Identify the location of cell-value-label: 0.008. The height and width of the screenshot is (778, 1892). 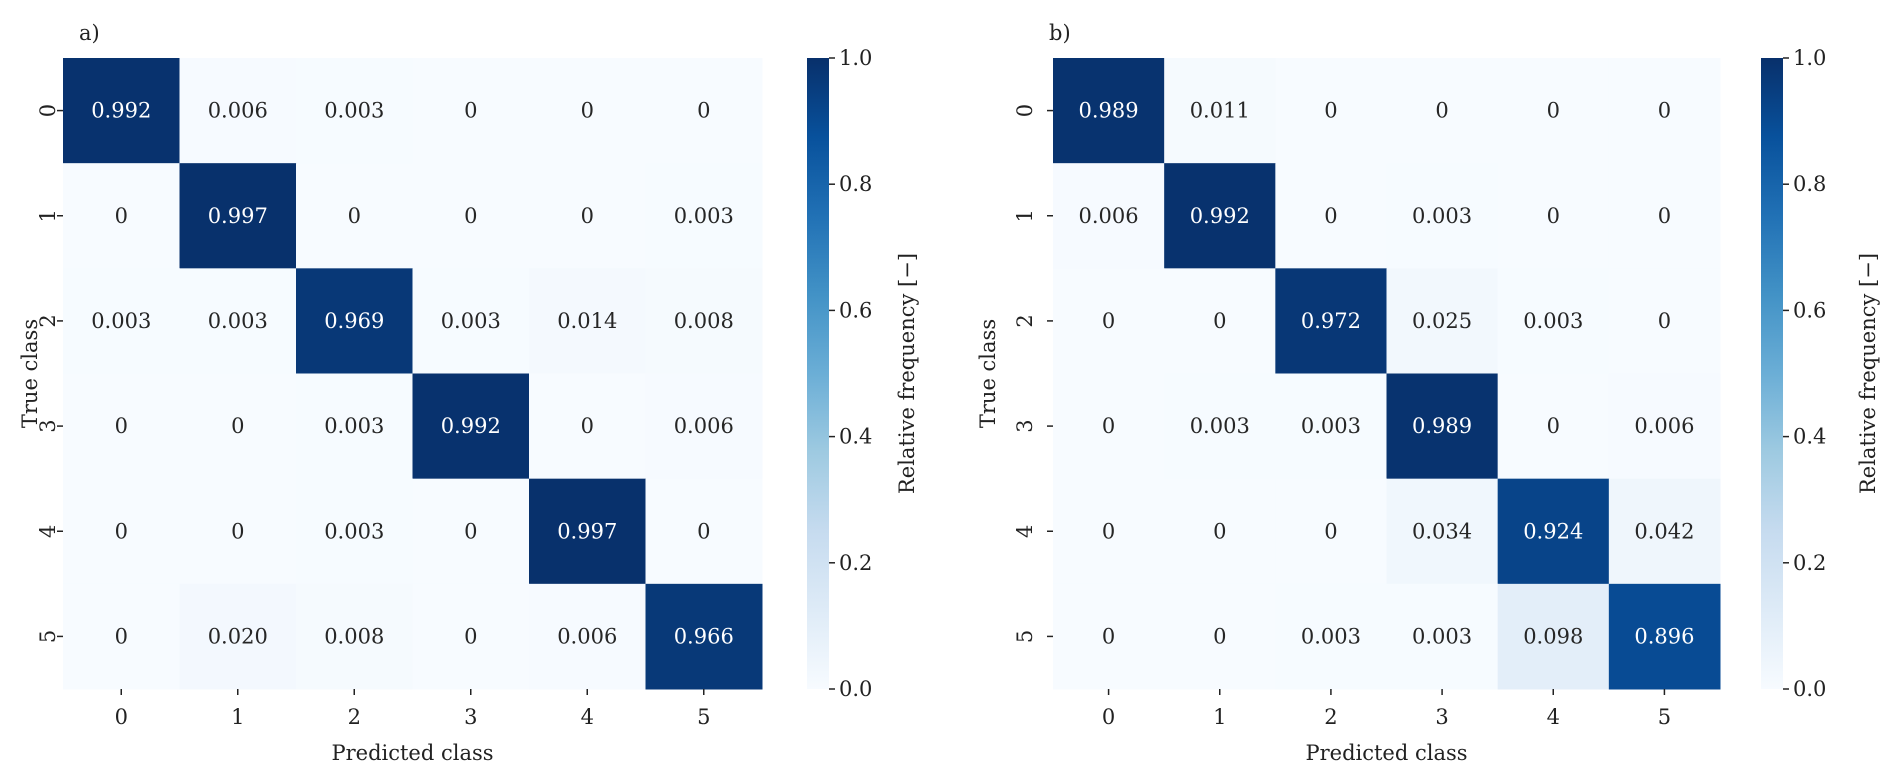
(354, 636).